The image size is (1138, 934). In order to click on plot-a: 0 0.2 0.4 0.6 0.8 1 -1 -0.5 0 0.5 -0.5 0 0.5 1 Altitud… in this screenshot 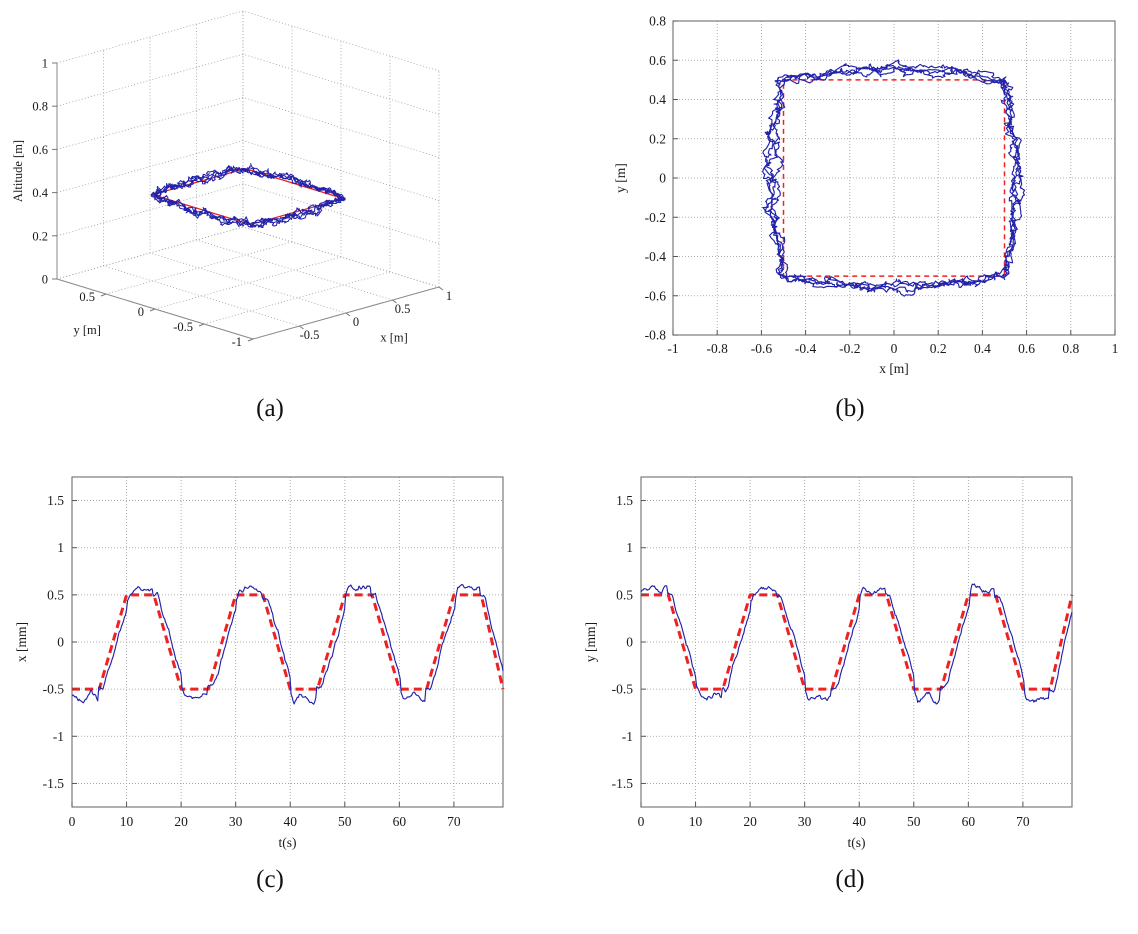, I will do `click(231, 180)`.